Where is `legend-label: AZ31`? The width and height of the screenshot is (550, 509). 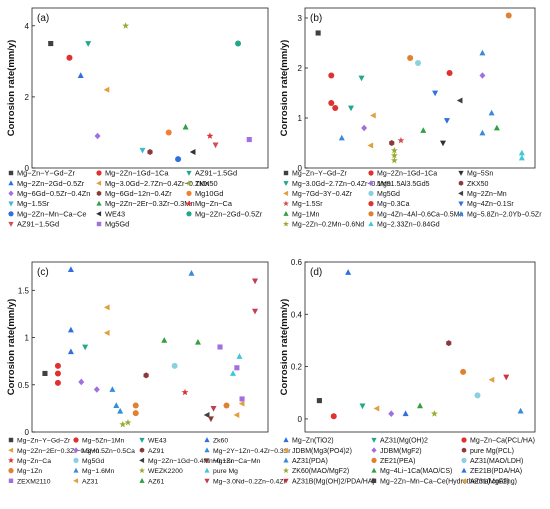
legend-label: AZ31 is located at coordinates (90, 481).